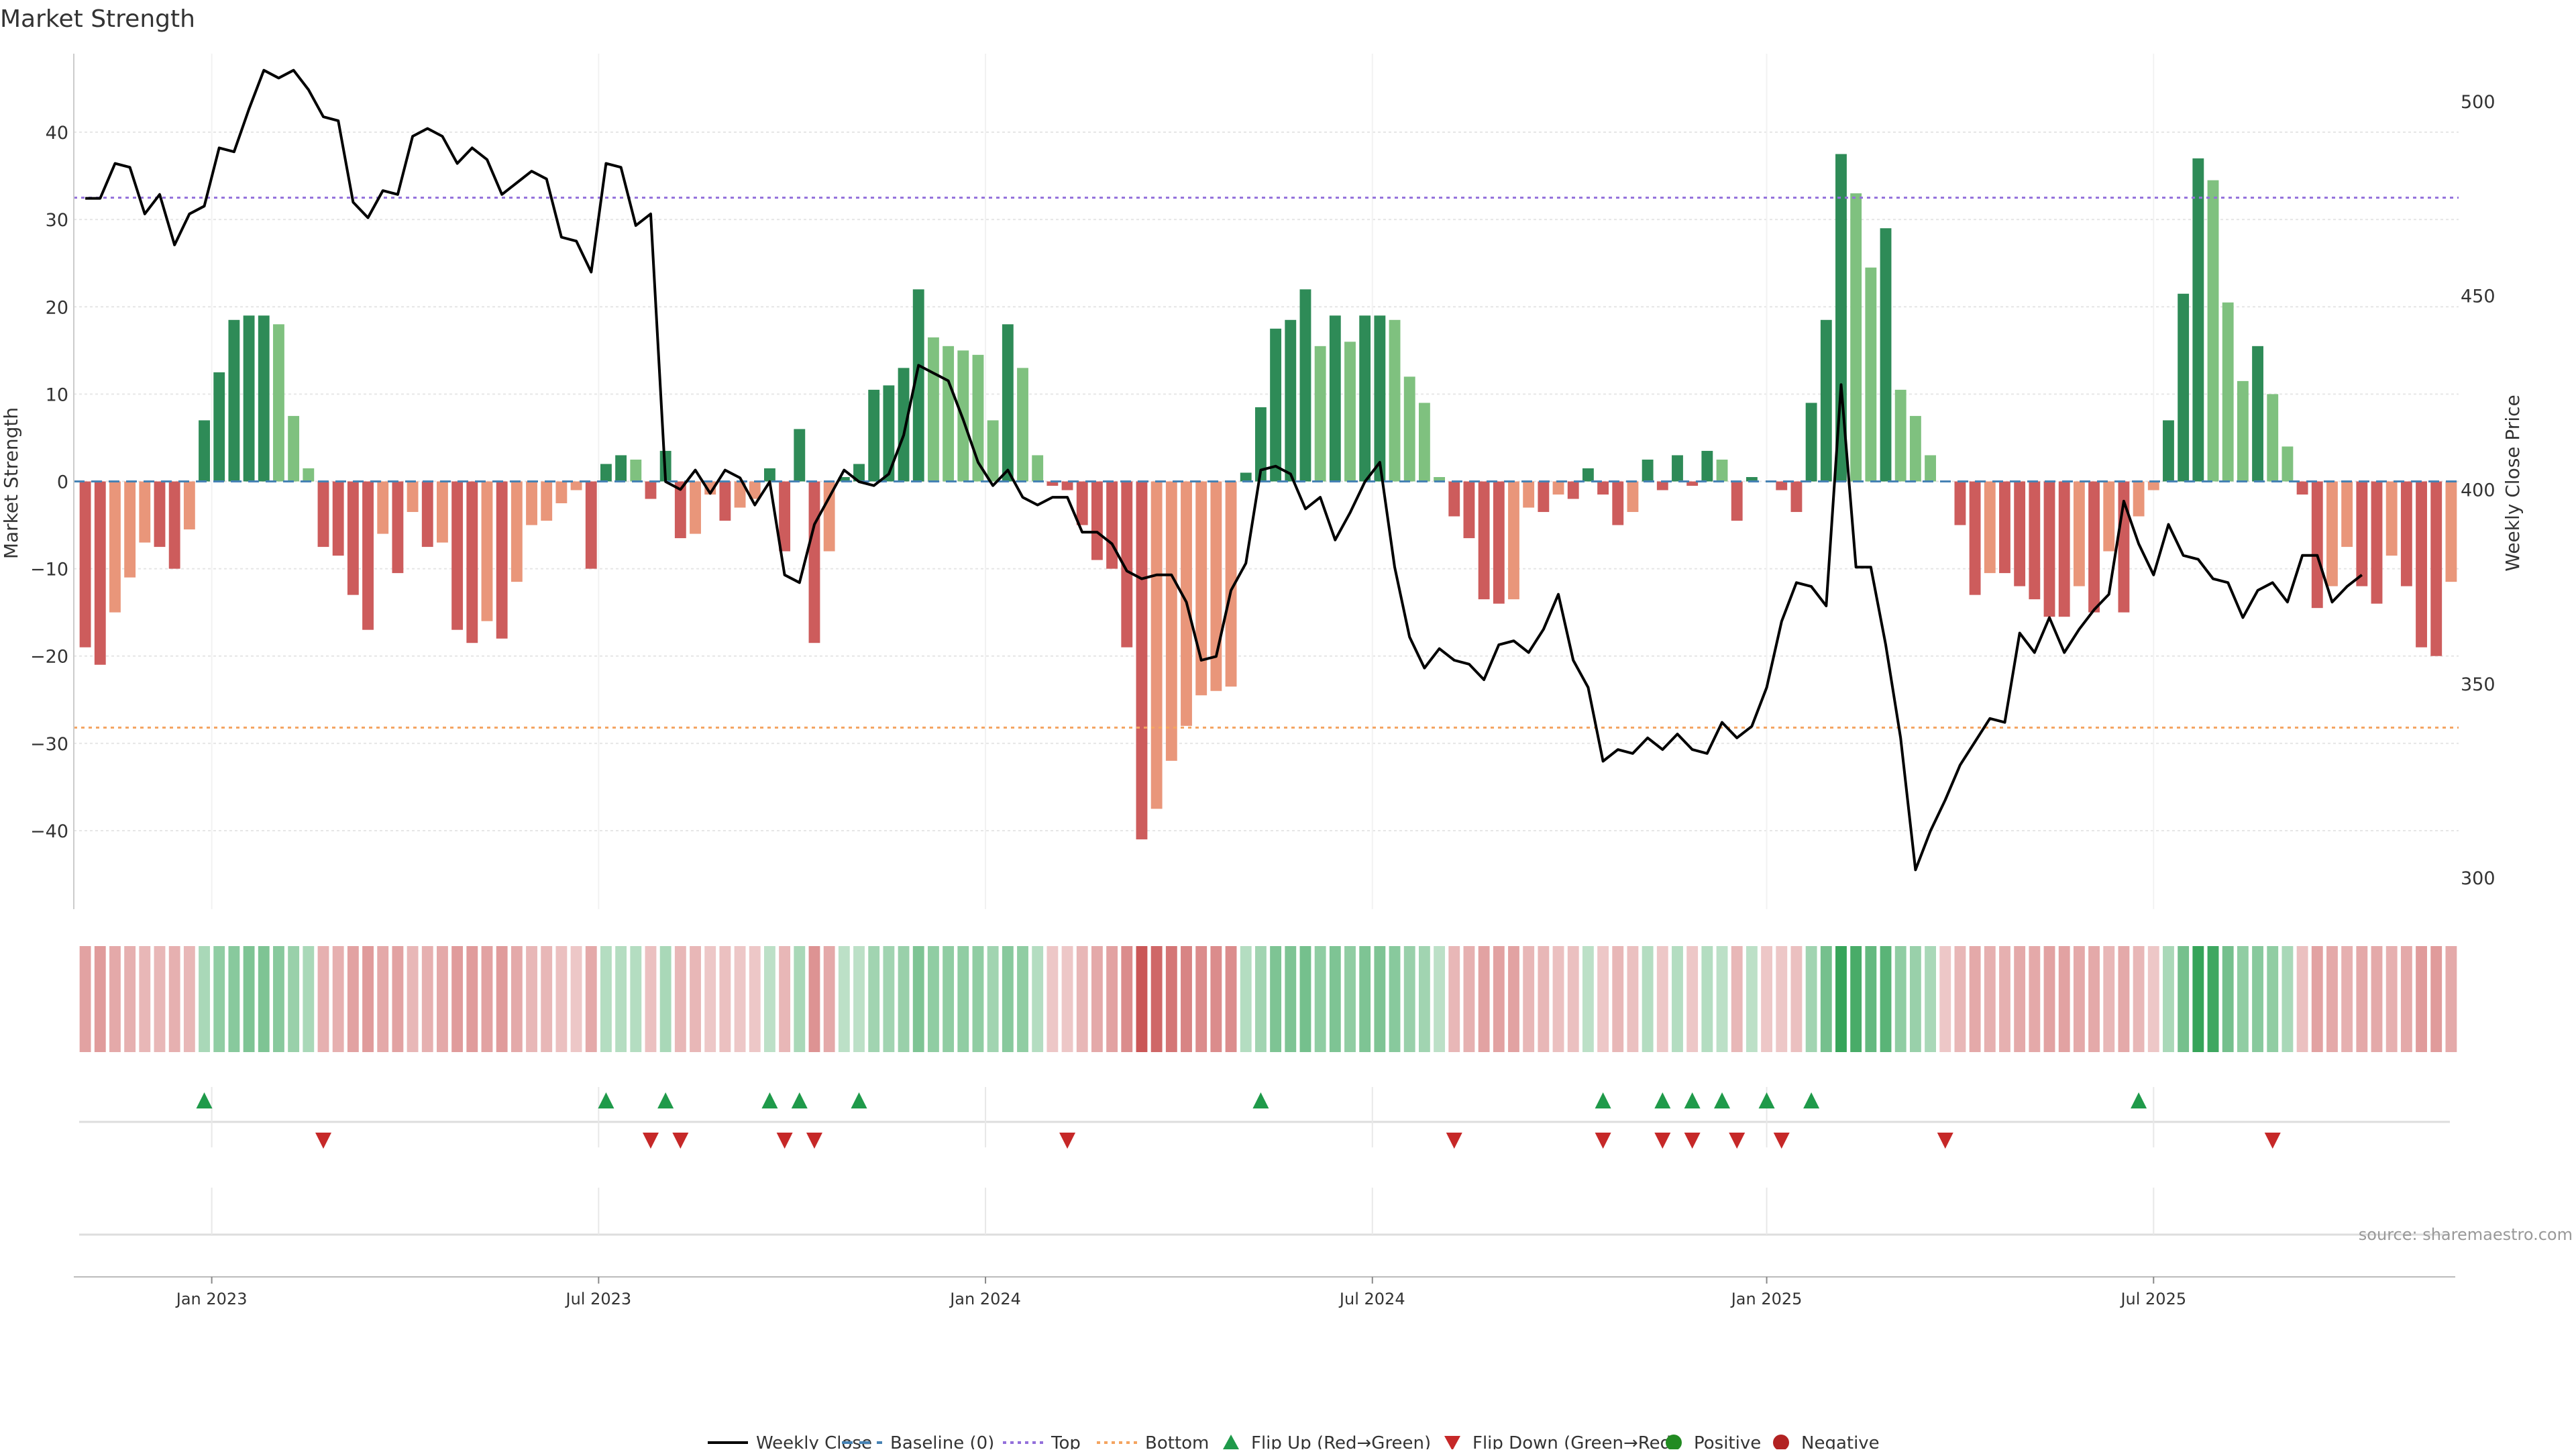 Image resolution: width=2576 pixels, height=1452 pixels. What do you see at coordinates (1713, 1443) in the screenshot?
I see `legend-item: Positive` at bounding box center [1713, 1443].